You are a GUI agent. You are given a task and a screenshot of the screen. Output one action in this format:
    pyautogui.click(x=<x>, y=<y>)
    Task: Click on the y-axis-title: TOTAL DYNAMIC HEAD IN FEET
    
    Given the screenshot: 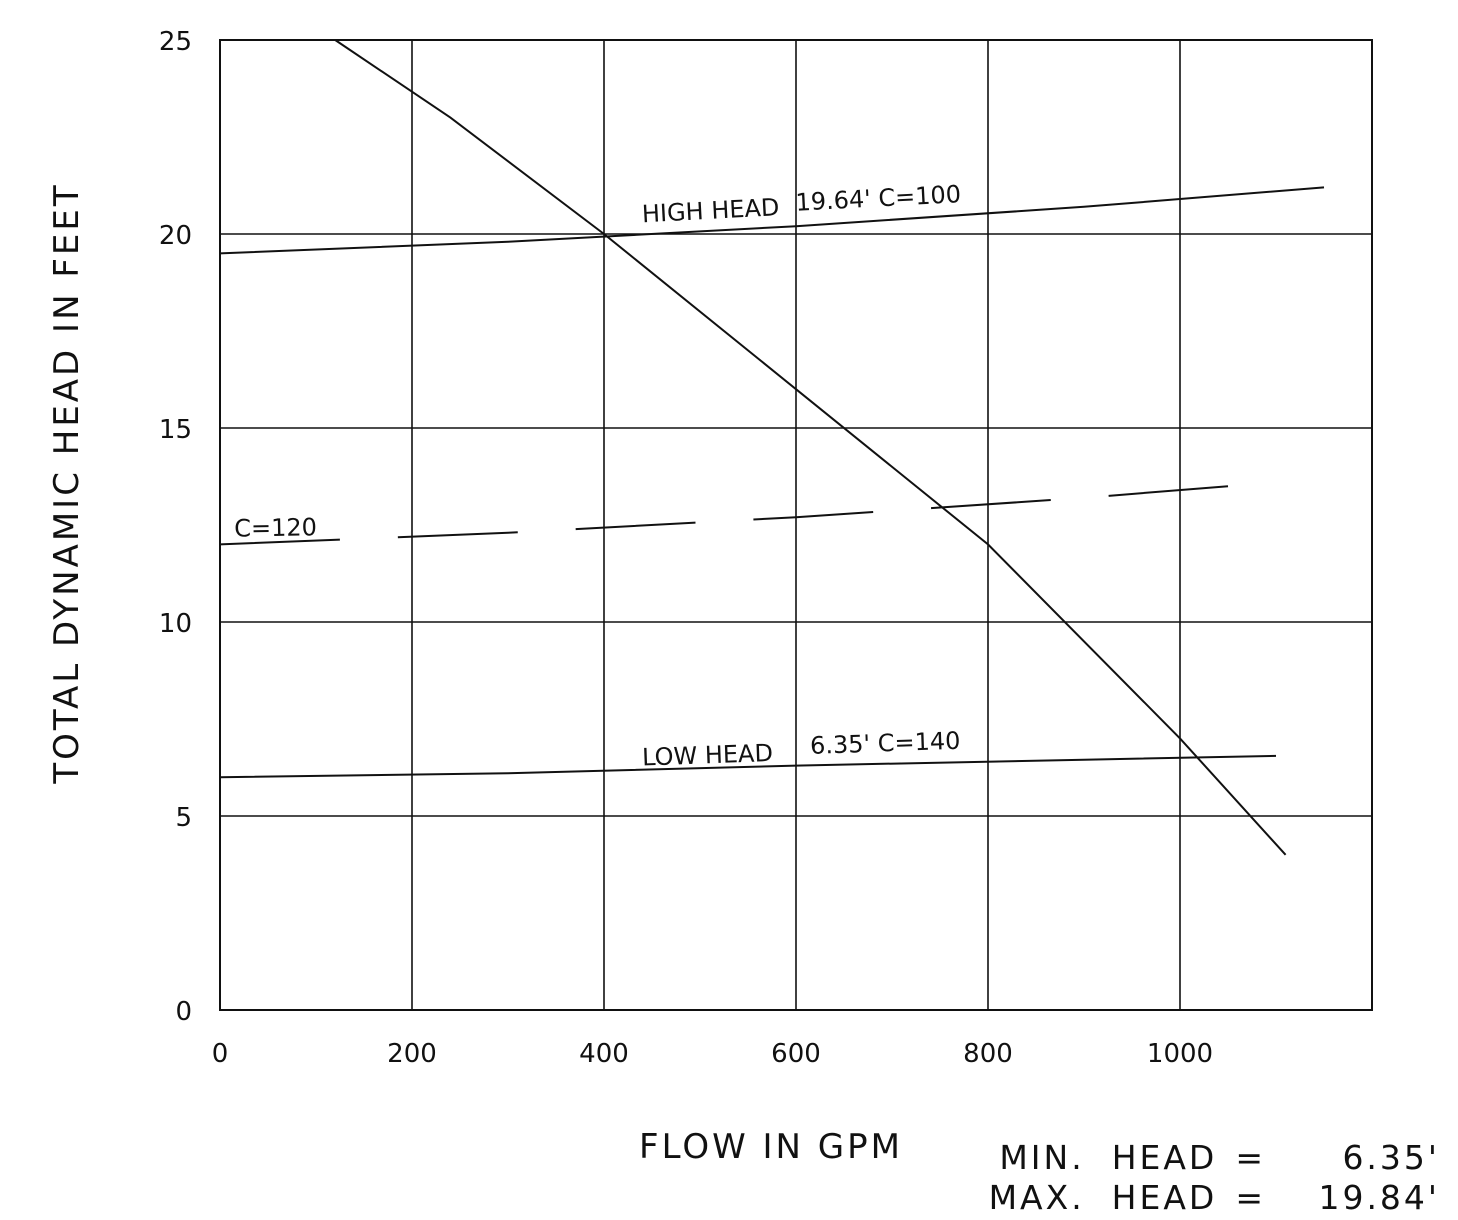 What is the action you would take?
    pyautogui.click(x=67, y=483)
    